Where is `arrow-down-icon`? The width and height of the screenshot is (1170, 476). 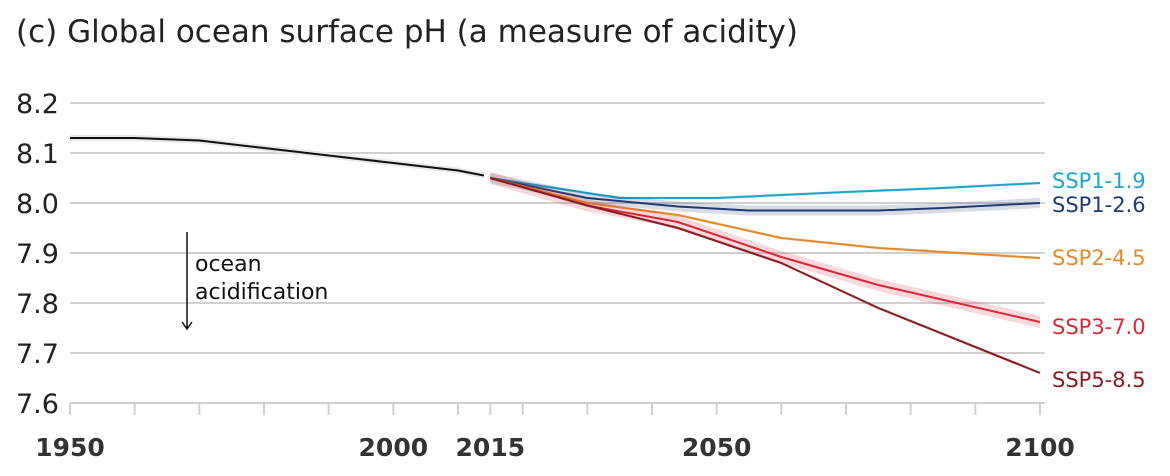 arrow-down-icon is located at coordinates (187, 326).